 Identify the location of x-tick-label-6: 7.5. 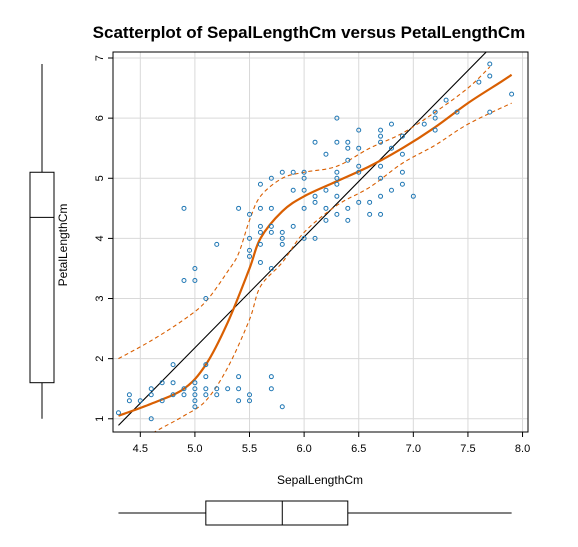
(467, 449).